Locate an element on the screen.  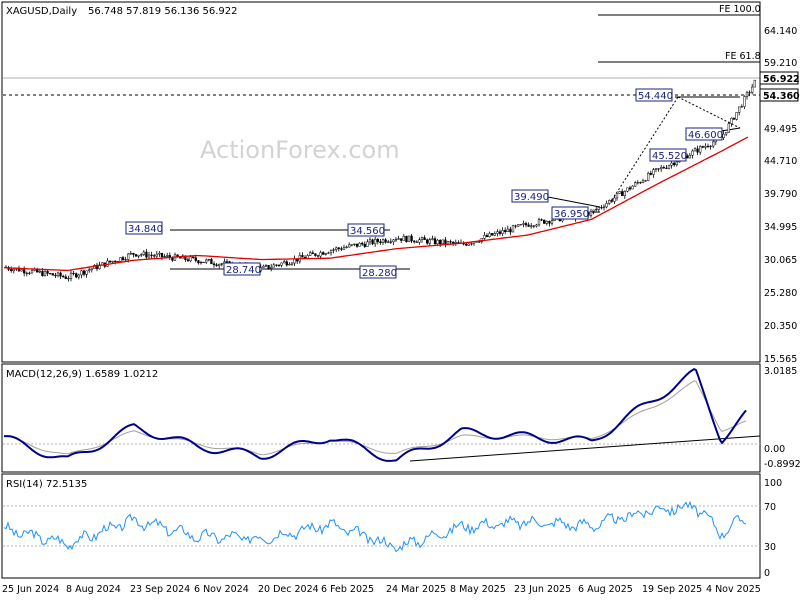
level-price-box is located at coordinates (779, 95).